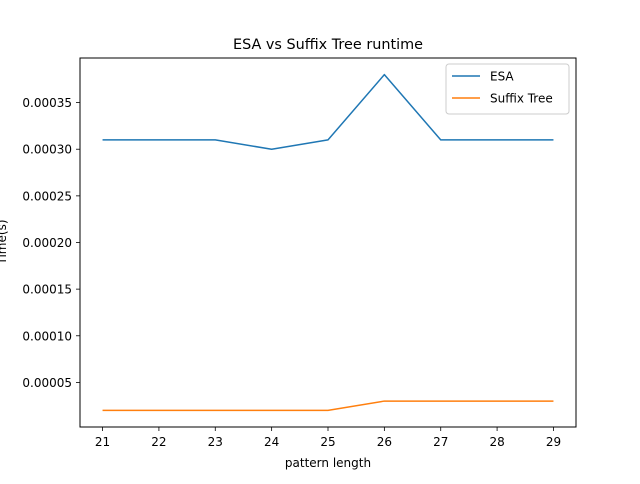 This screenshot has height=484, width=640. What do you see at coordinates (384, 442) in the screenshot?
I see `x-tick-label: 26` at bounding box center [384, 442].